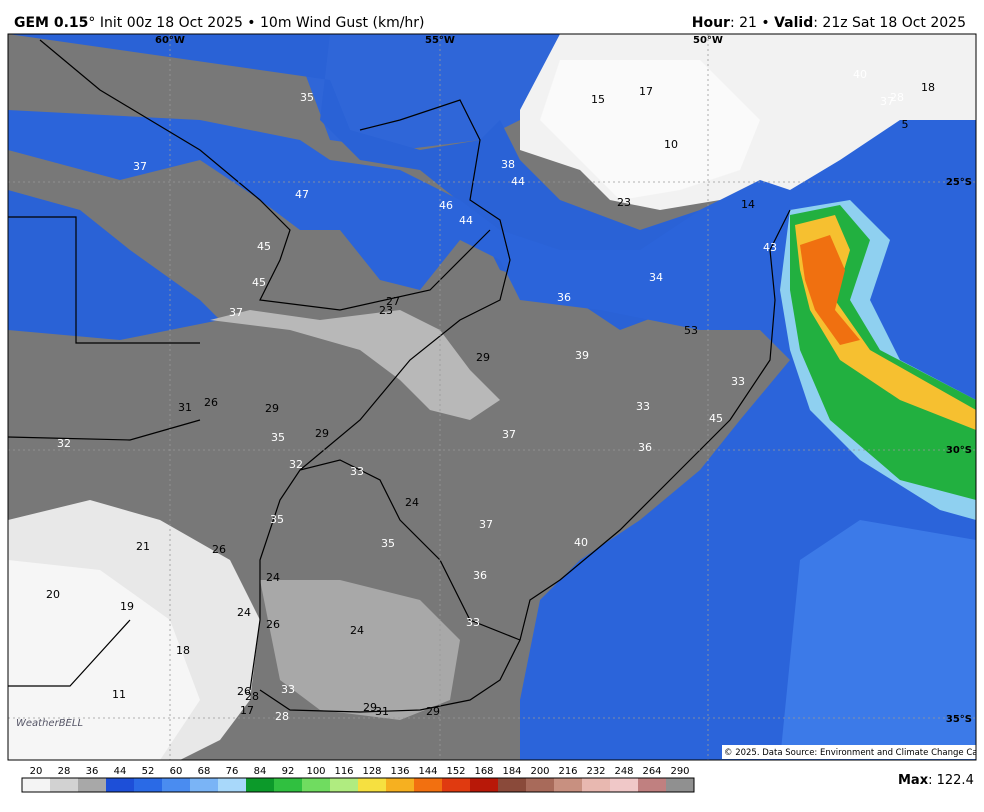 This screenshot has height=812, width=984. Describe the element at coordinates (92, 771) in the screenshot. I see `colorbar-tick: 36` at that location.